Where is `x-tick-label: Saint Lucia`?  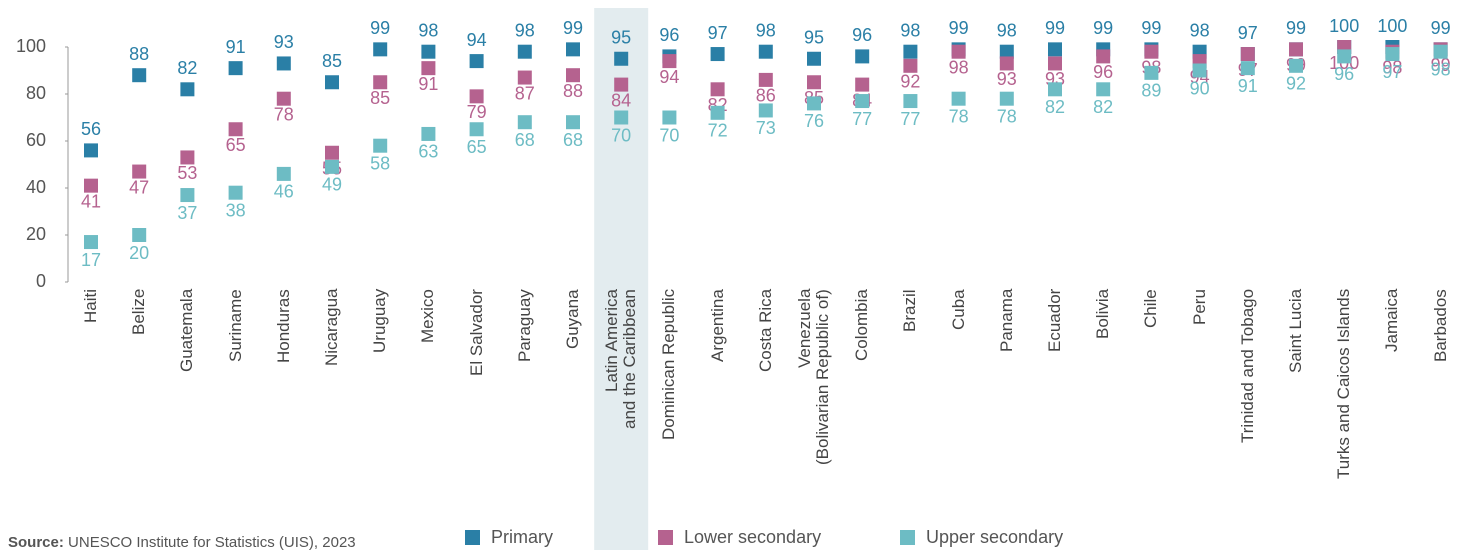
x-tick-label: Saint Lucia is located at coordinates (1295, 331).